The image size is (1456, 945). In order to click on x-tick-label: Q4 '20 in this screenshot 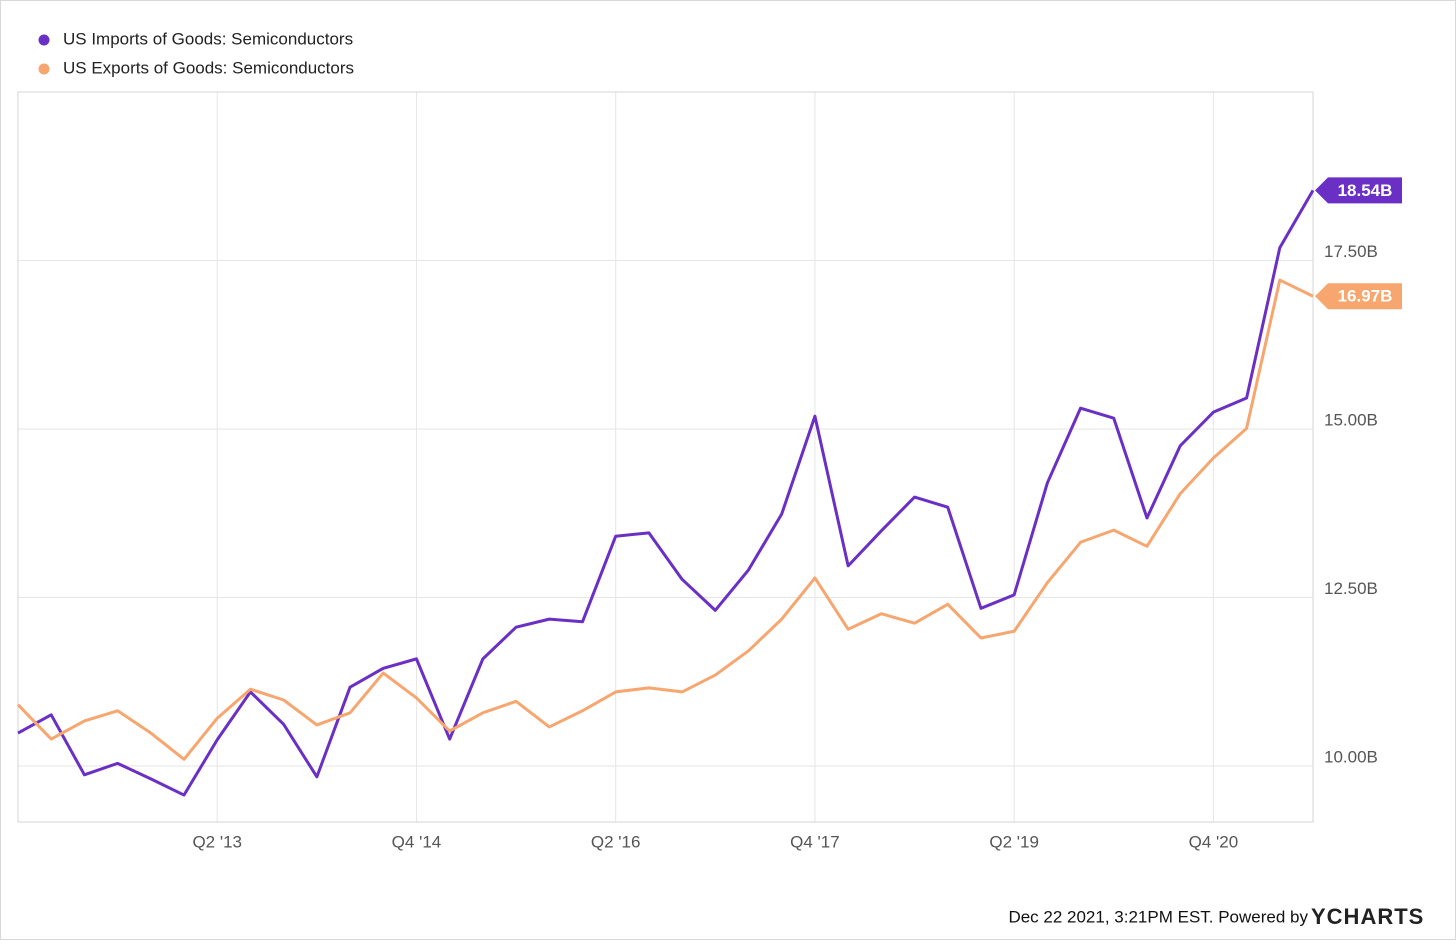, I will do `click(1214, 841)`.